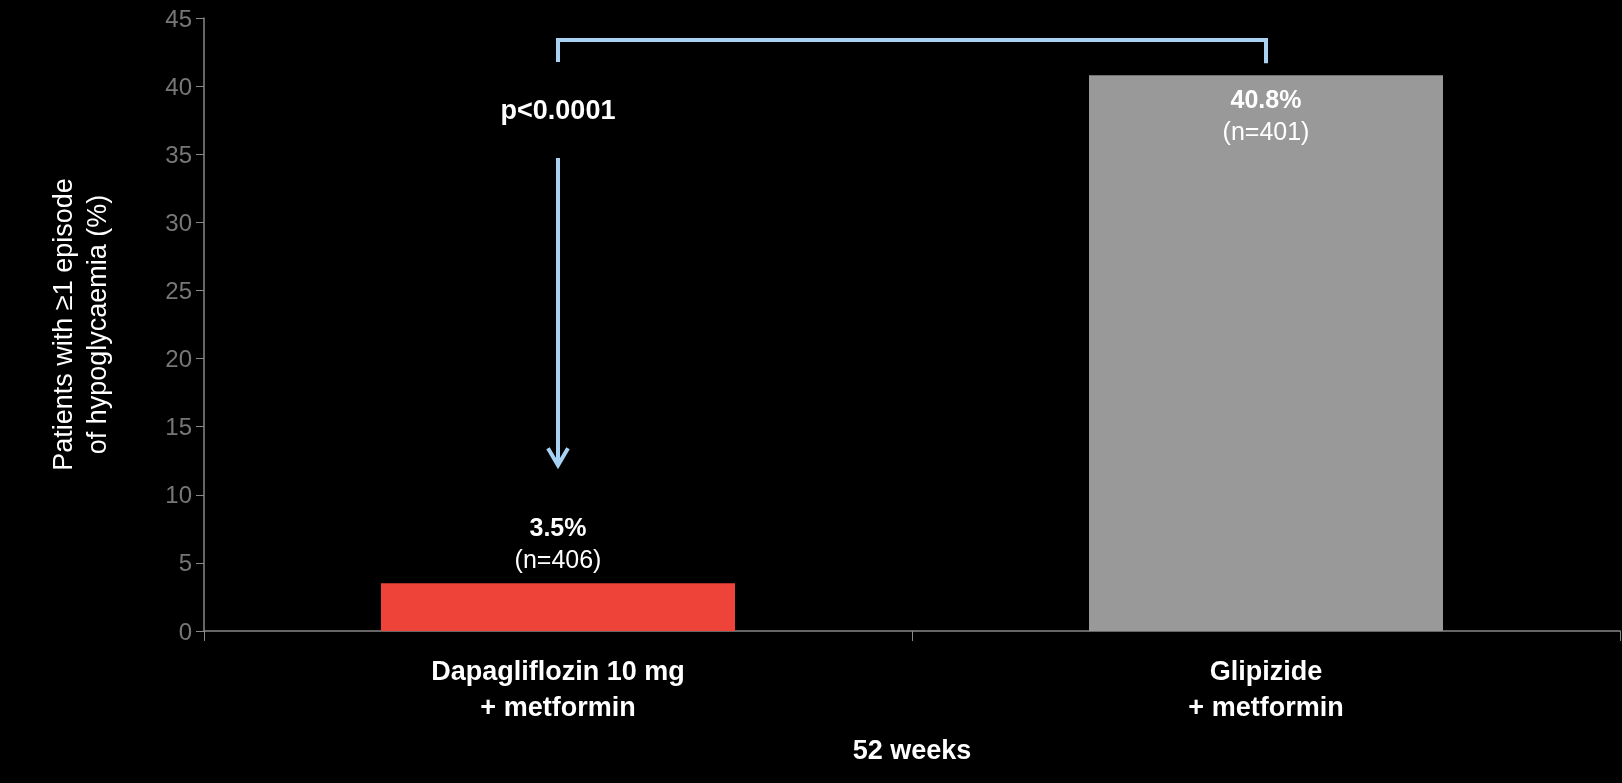  What do you see at coordinates (185, 563) in the screenshot?
I see `y-tick-label: 5` at bounding box center [185, 563].